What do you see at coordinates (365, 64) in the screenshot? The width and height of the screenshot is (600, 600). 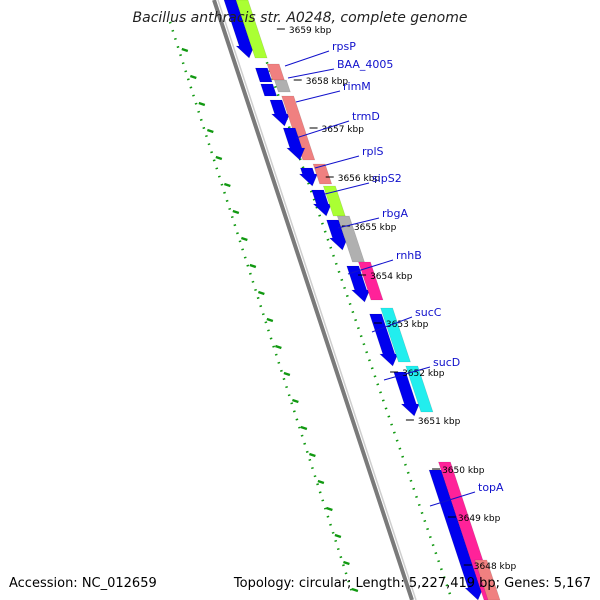 I see `gene-label-baa-4005: BAA_4005` at bounding box center [365, 64].